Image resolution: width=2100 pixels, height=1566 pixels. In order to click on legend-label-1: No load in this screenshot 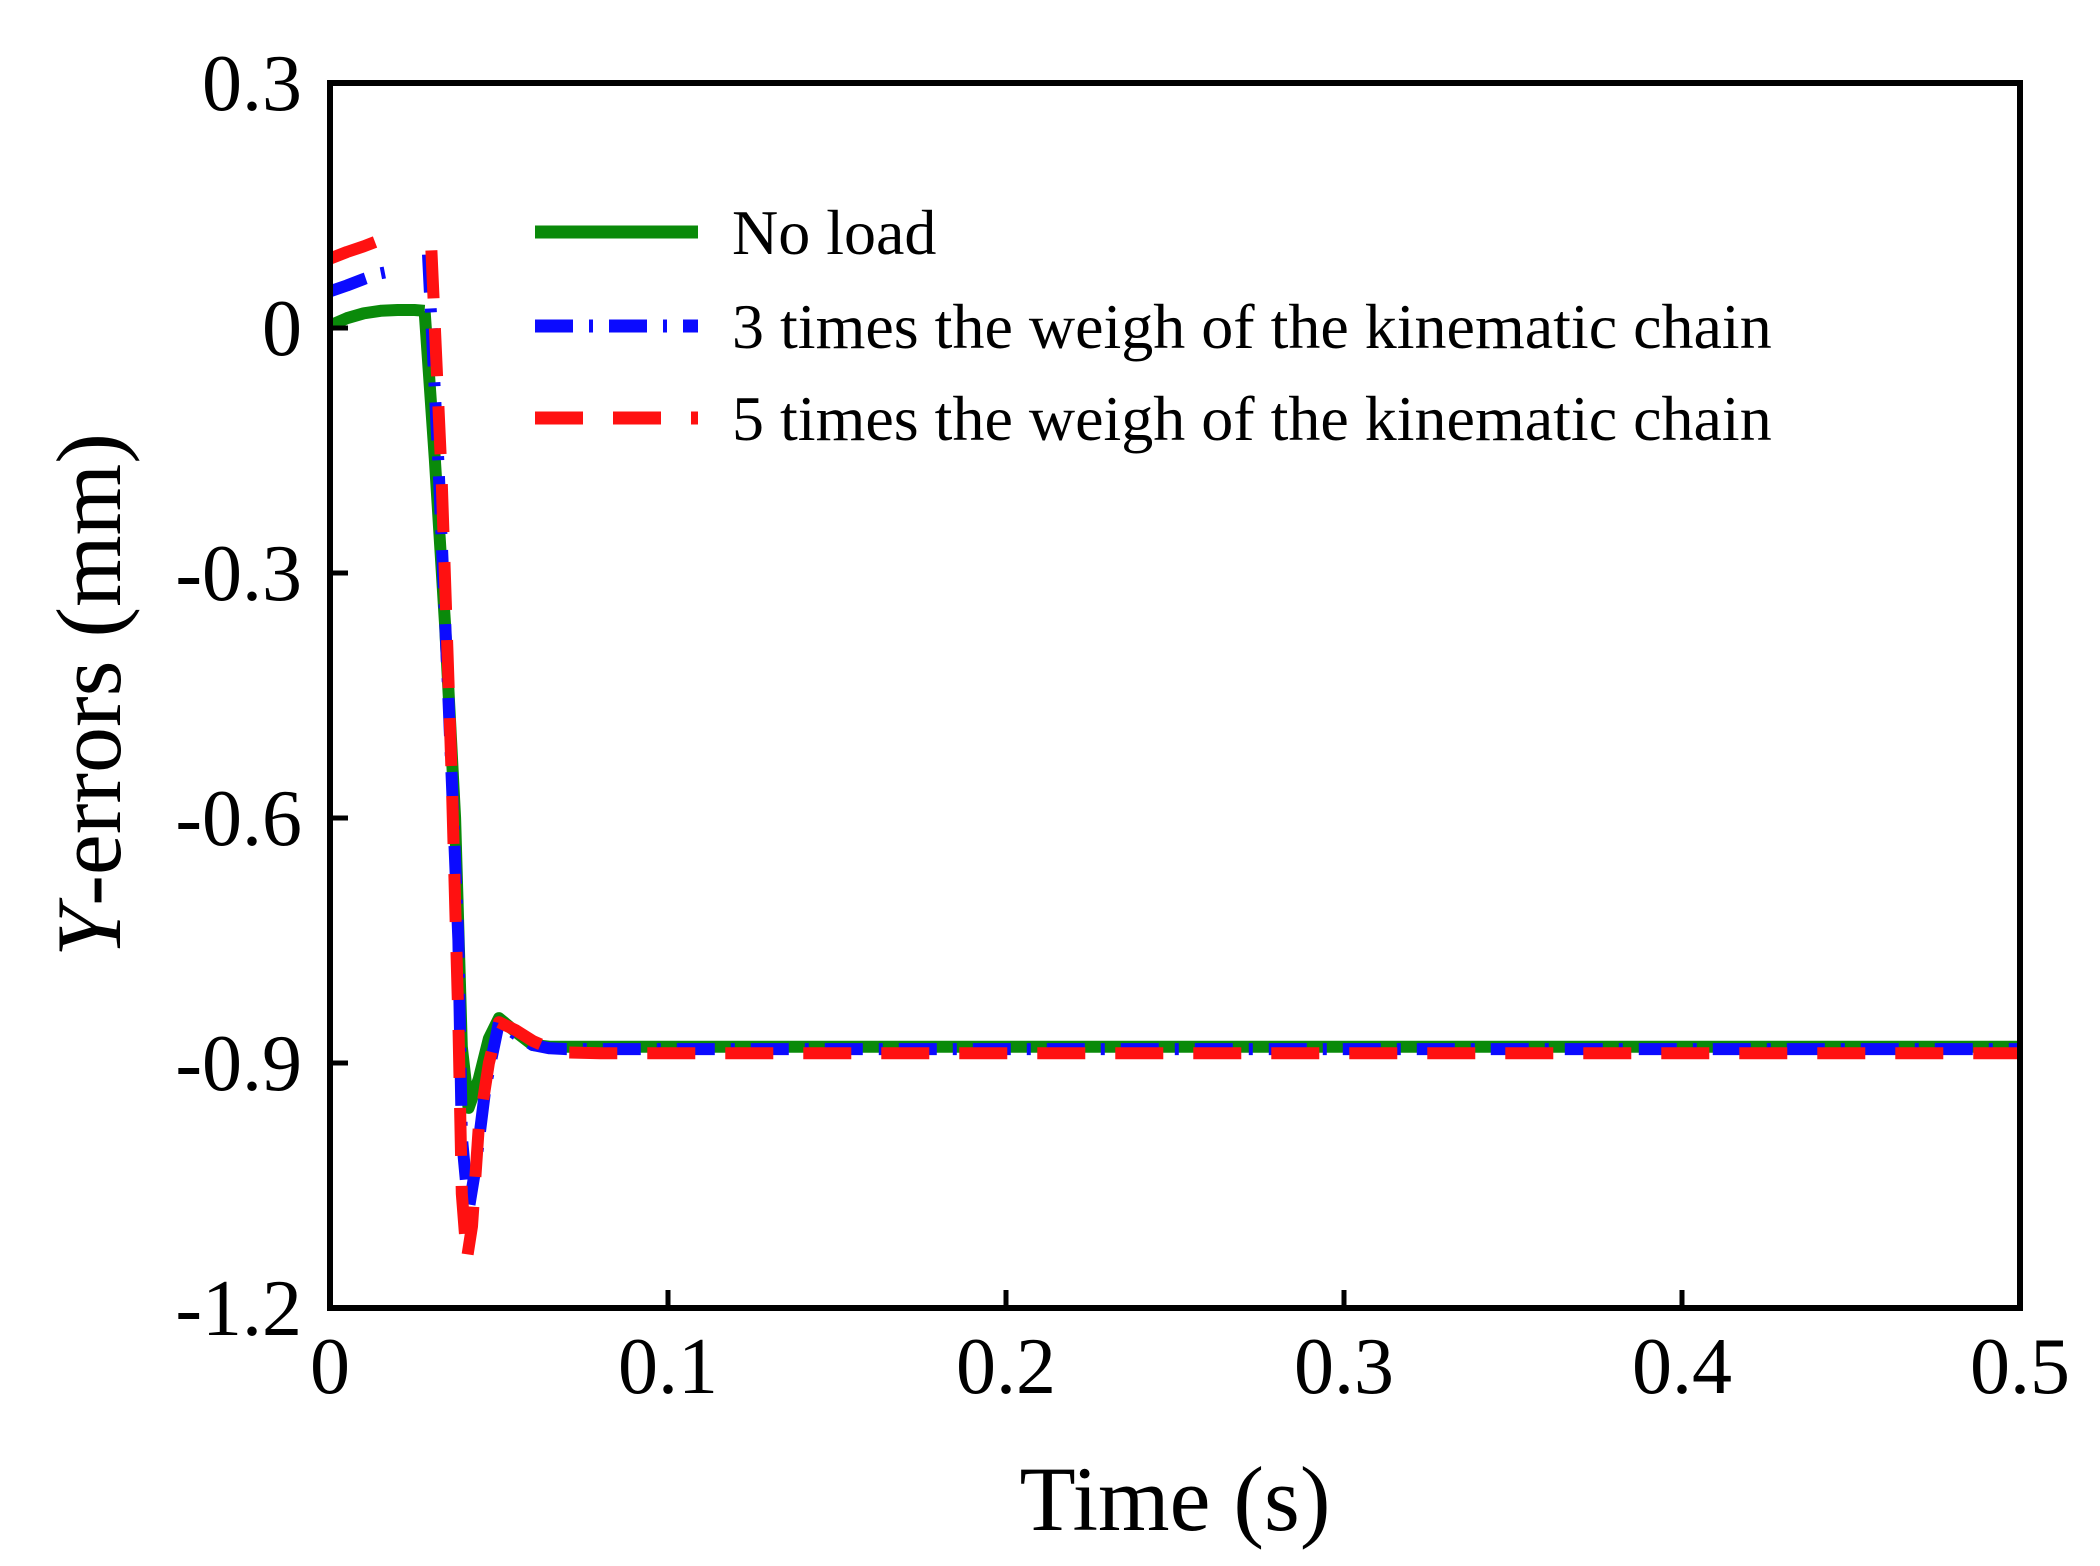, I will do `click(834, 232)`.